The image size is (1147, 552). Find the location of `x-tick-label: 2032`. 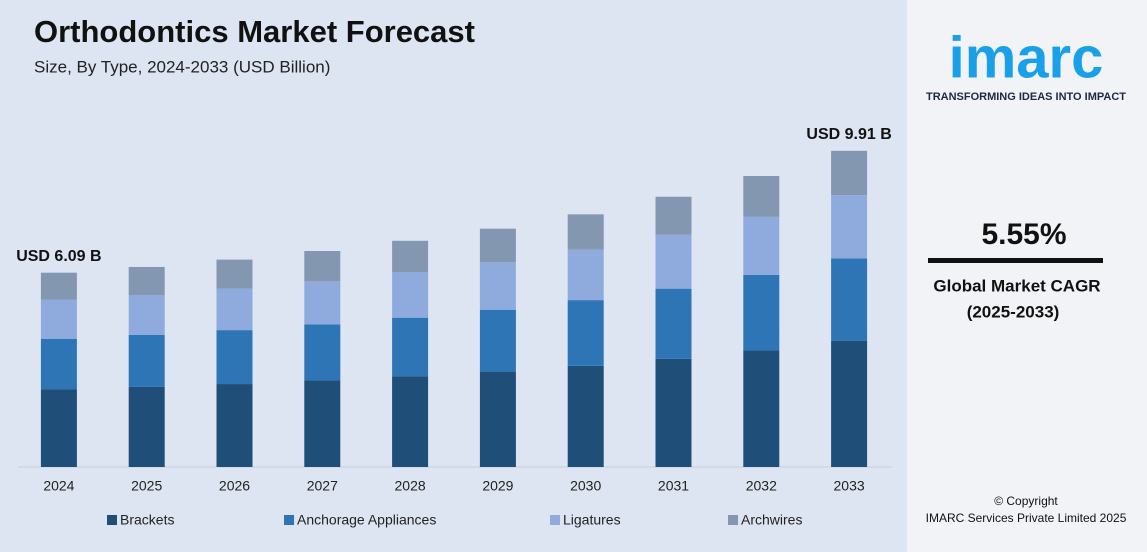

x-tick-label: 2032 is located at coordinates (761, 486).